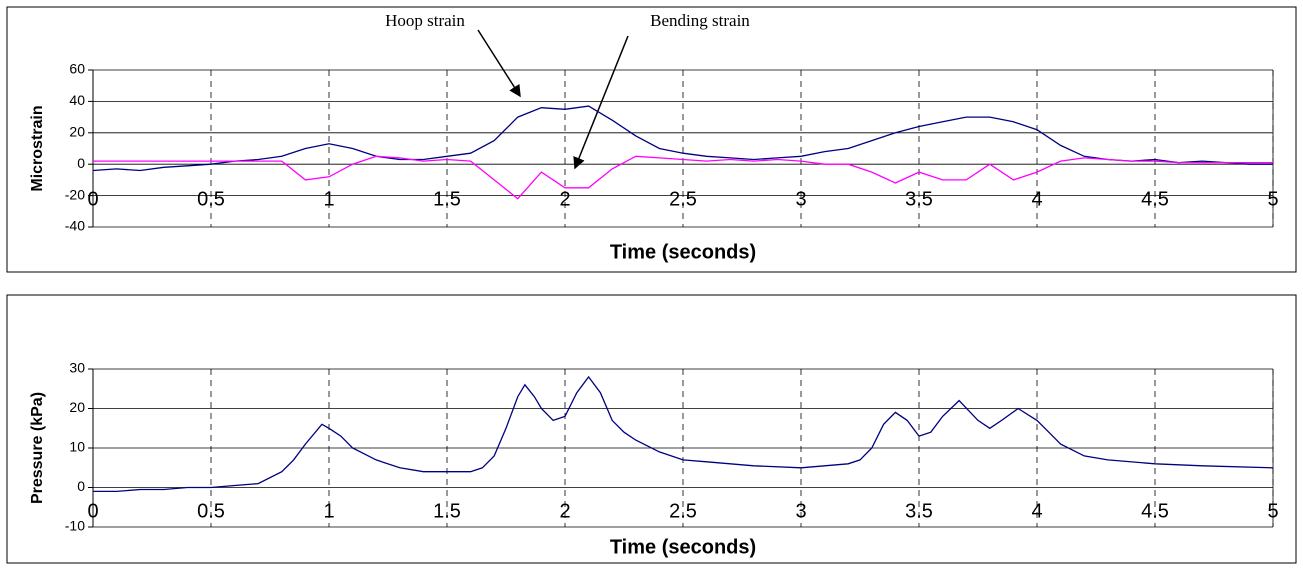 This screenshot has width=1303, height=569. What do you see at coordinates (77, 447) in the screenshot?
I see `y-tick-label: 10` at bounding box center [77, 447].